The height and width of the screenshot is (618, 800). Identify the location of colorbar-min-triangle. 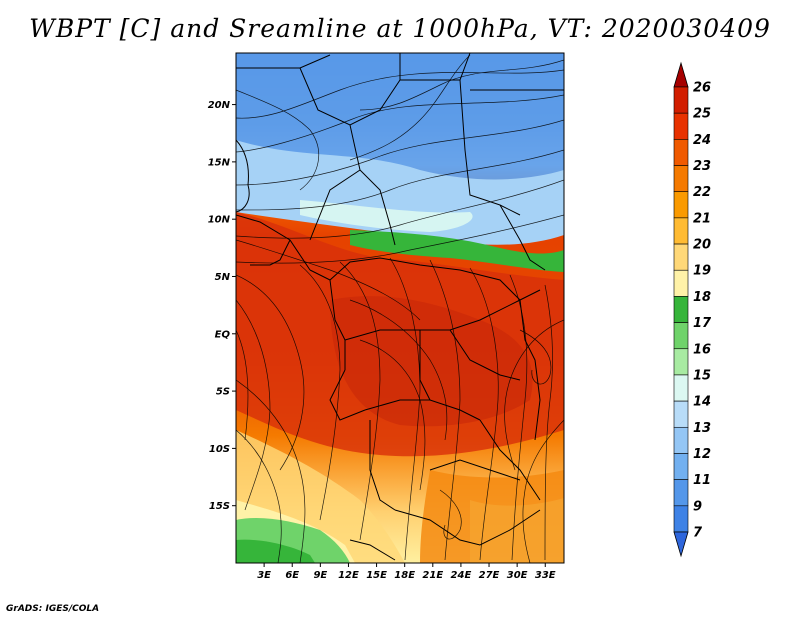
(681, 544).